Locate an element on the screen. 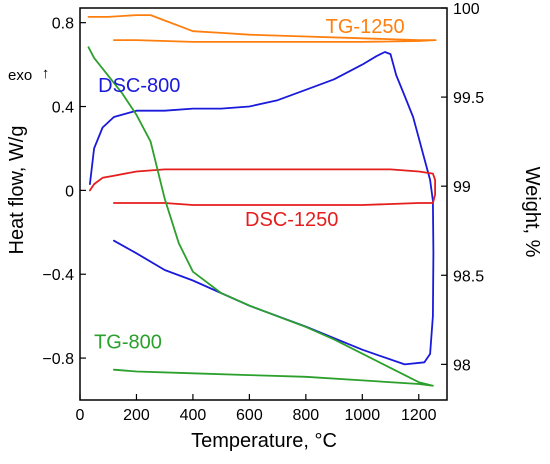 The height and width of the screenshot is (464, 550). y-left-tick-label: 0.8 is located at coordinates (63, 24).